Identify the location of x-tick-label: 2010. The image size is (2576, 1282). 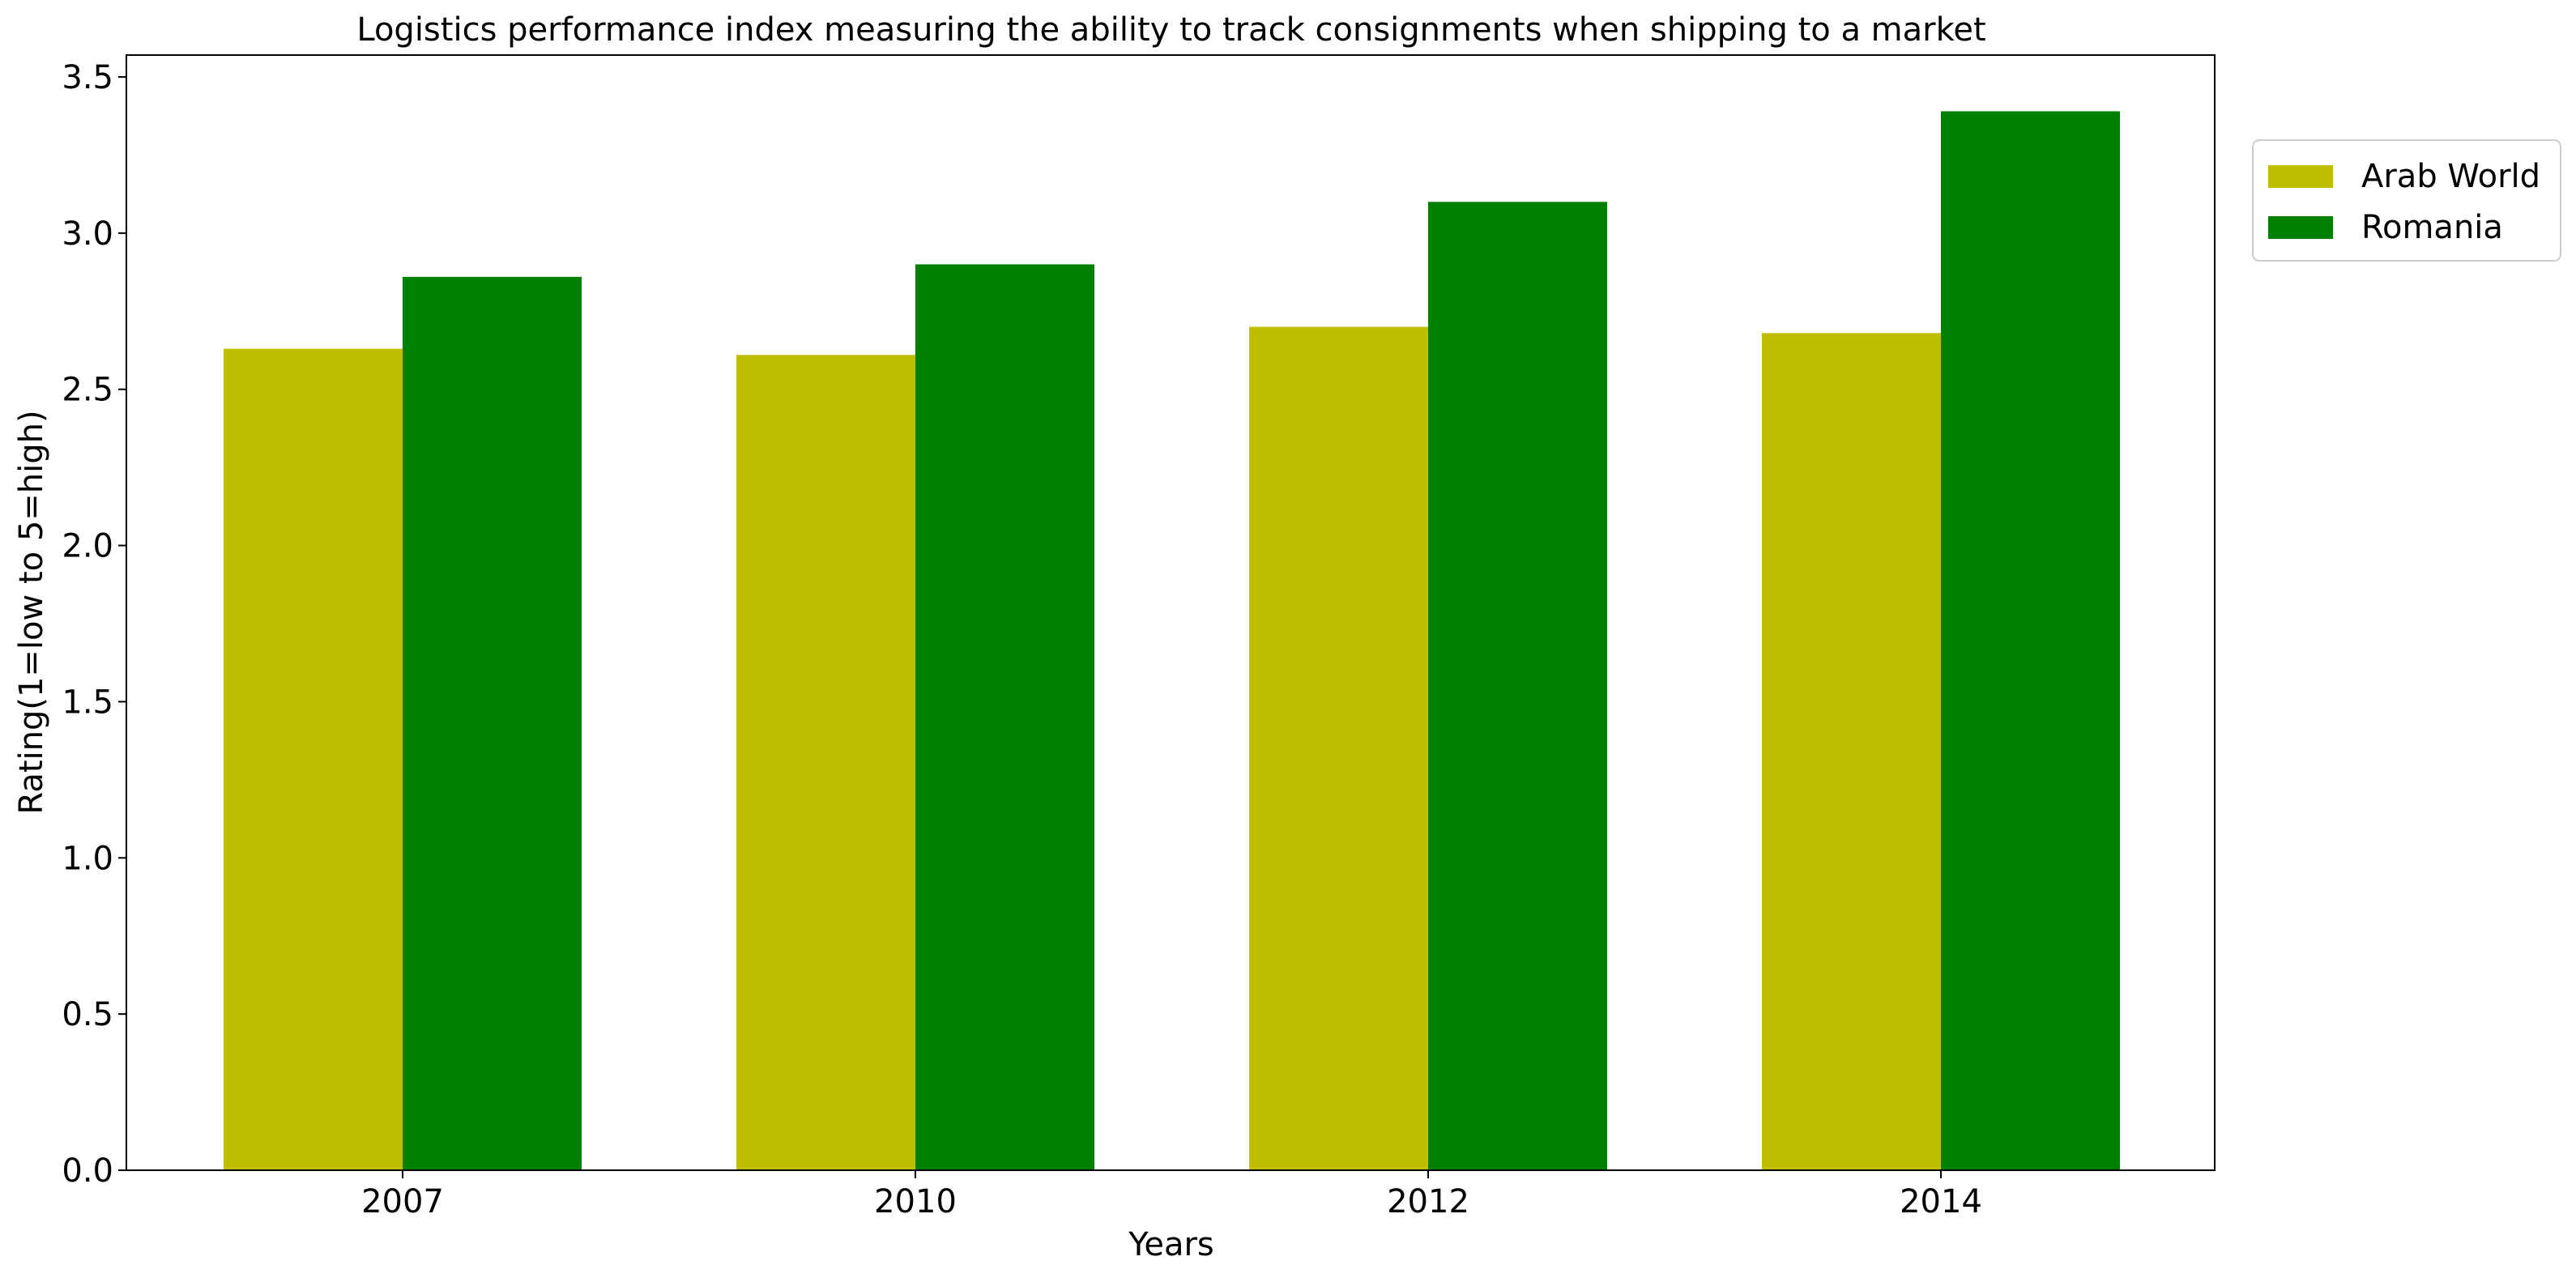
(916, 1201).